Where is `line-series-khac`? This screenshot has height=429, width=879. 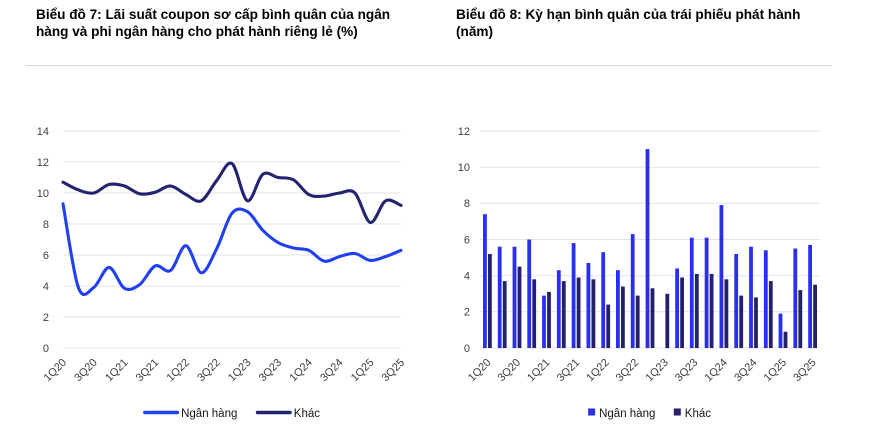 line-series-khac is located at coordinates (232, 193).